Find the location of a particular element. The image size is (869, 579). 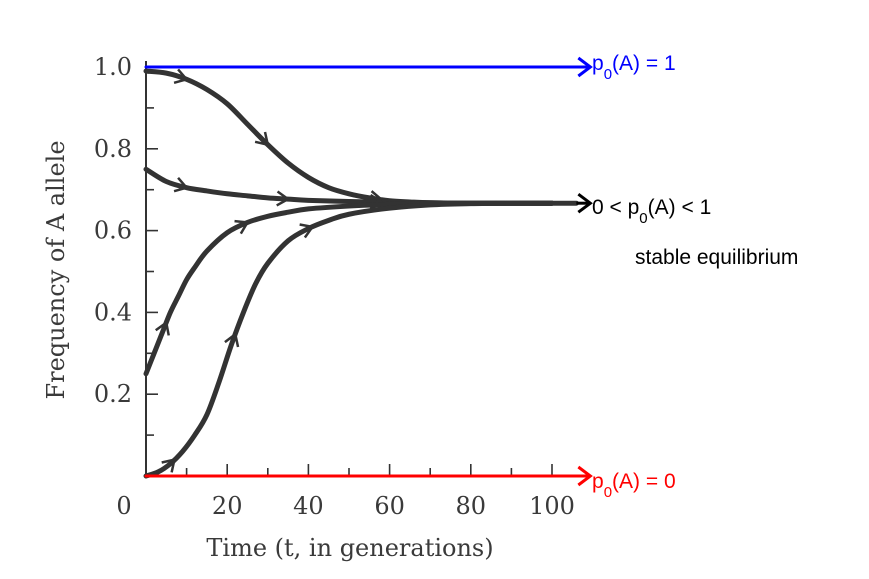

y-tick-label: 0.2 is located at coordinates (113, 394).